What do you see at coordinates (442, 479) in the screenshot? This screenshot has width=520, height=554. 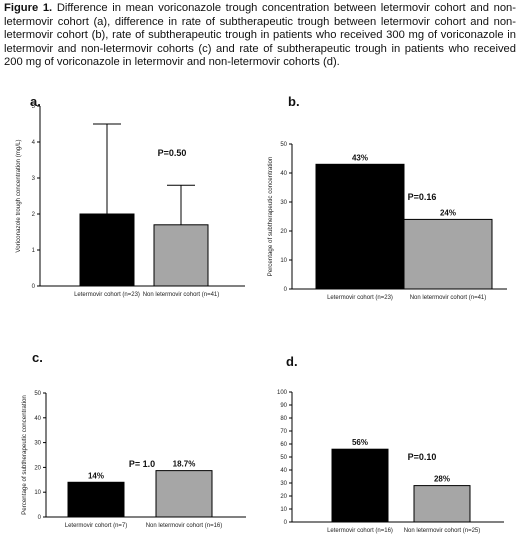 I see `data-label-d-2: 28%` at bounding box center [442, 479].